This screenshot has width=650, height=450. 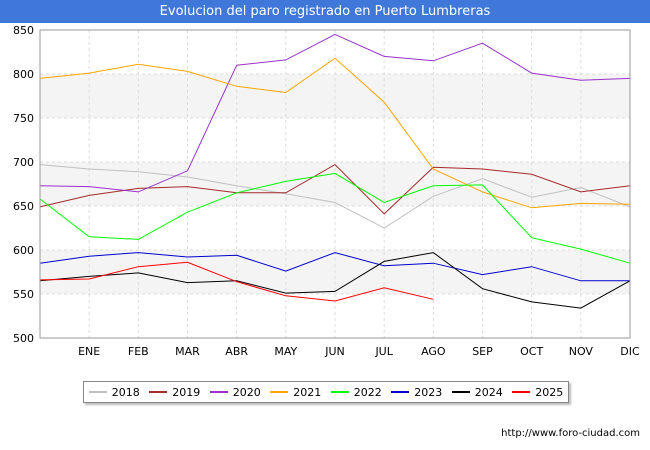 I want to click on legend-label: 2024, so click(x=488, y=392).